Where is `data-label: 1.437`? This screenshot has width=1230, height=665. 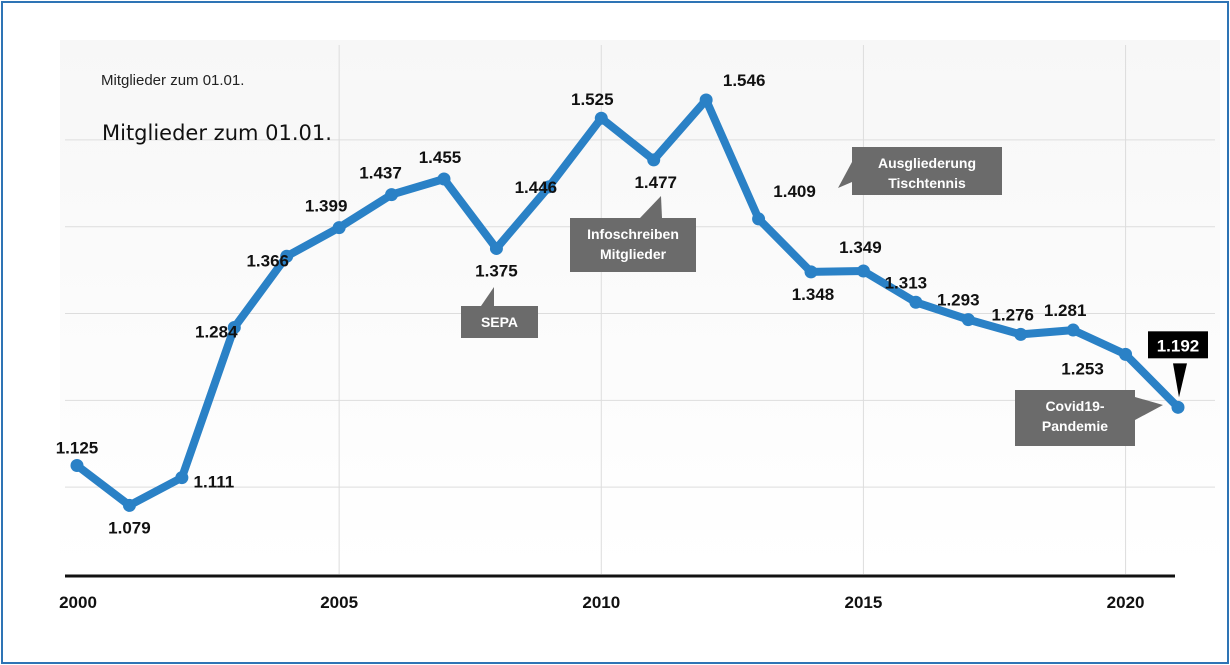 data-label: 1.437 is located at coordinates (380, 173).